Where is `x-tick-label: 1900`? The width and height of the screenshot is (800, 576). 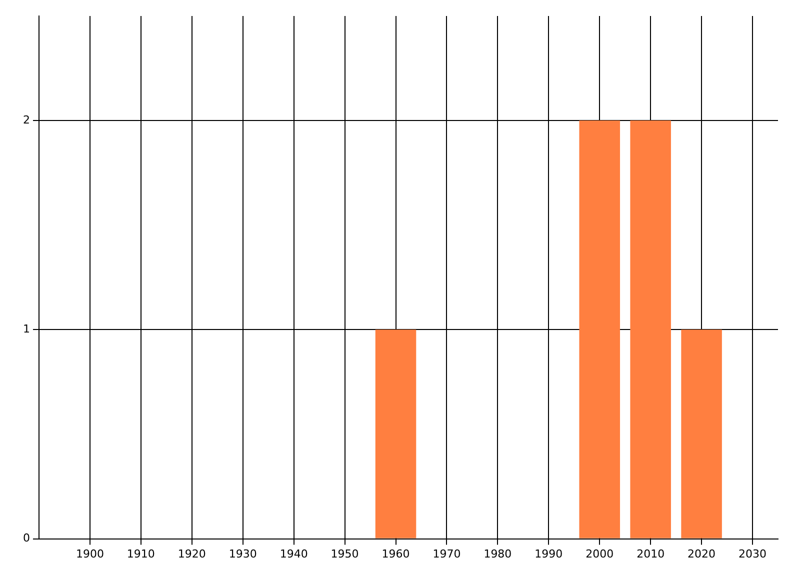 x-tick-label: 1900 is located at coordinates (90, 553).